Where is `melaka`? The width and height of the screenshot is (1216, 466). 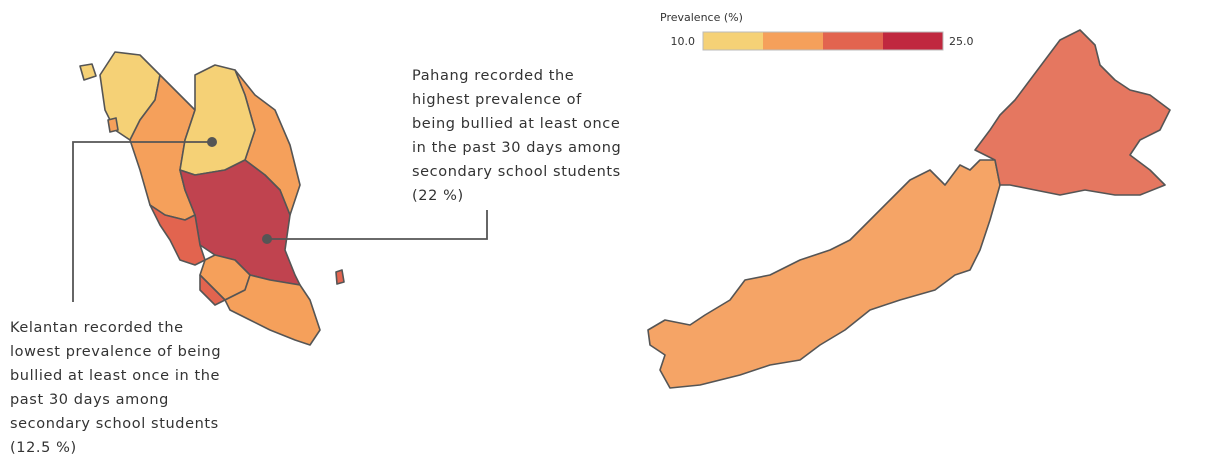 melaka is located at coordinates (212, 290).